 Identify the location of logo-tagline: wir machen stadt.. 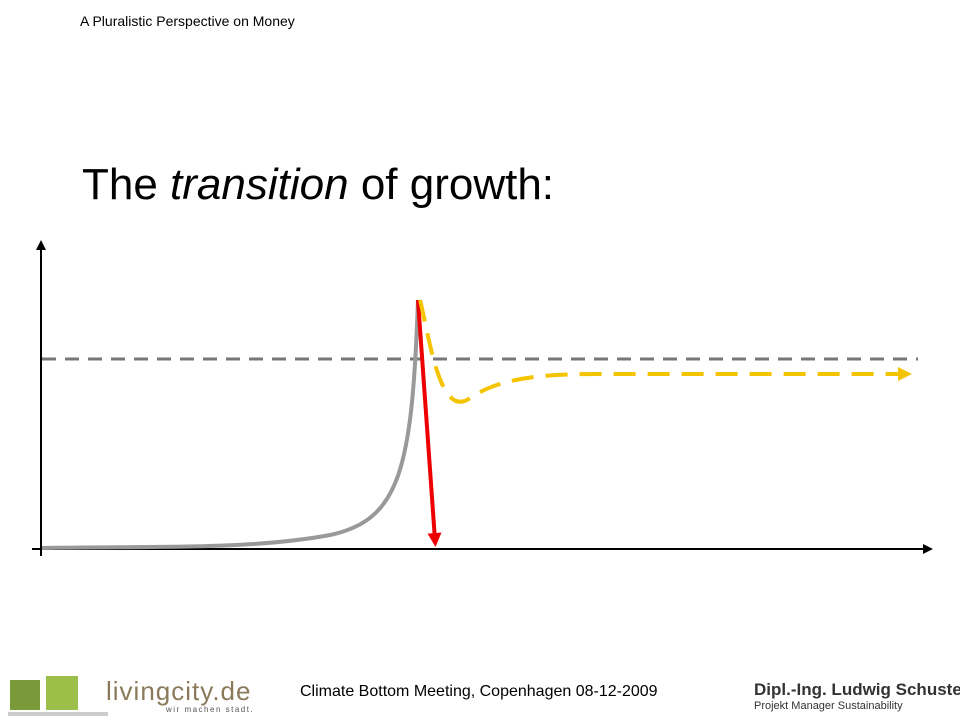
(210, 709).